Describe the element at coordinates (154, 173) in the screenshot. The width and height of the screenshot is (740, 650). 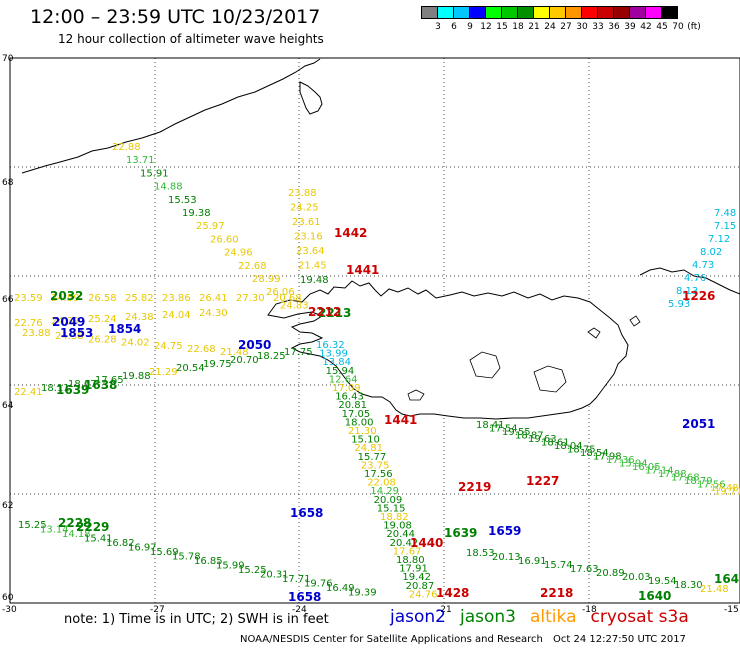
I see `wave-height-value: 15.91` at that location.